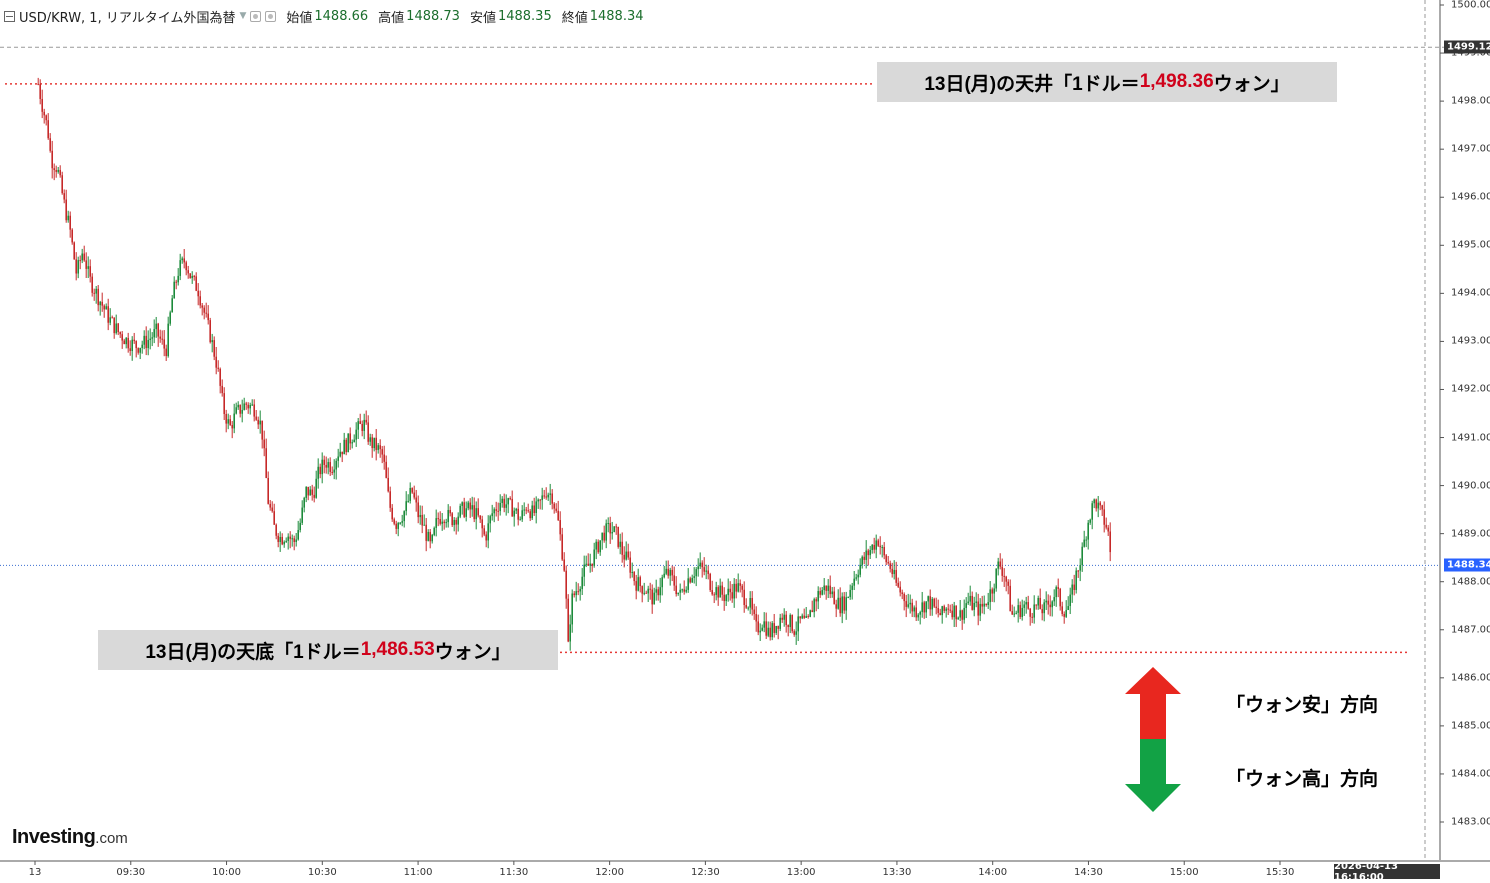 The image size is (1490, 883). I want to click on collapse-icon, so click(9, 16).